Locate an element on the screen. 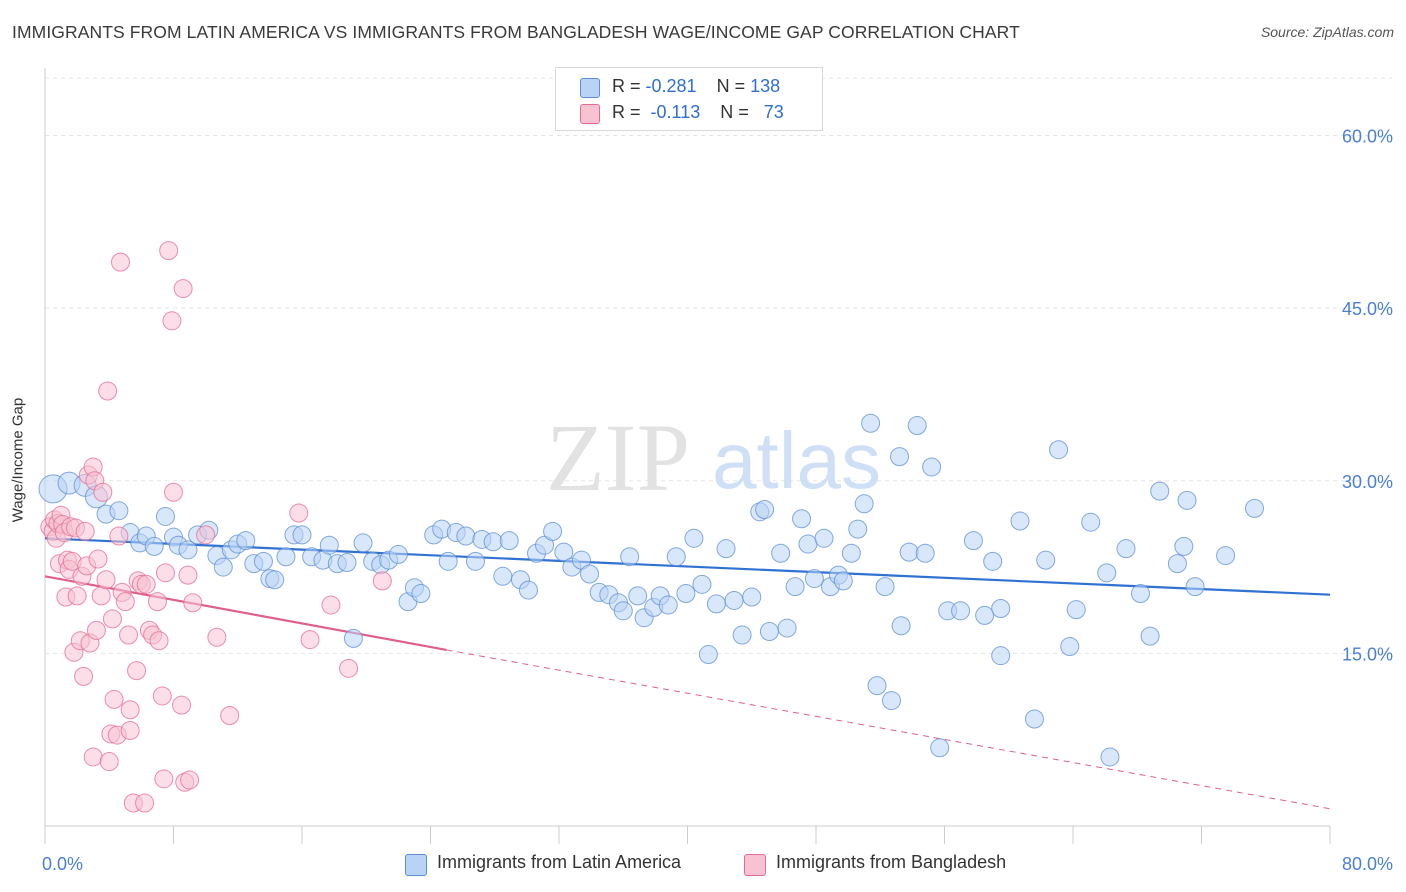  bangladesh-trend-extension is located at coordinates (888, 729).